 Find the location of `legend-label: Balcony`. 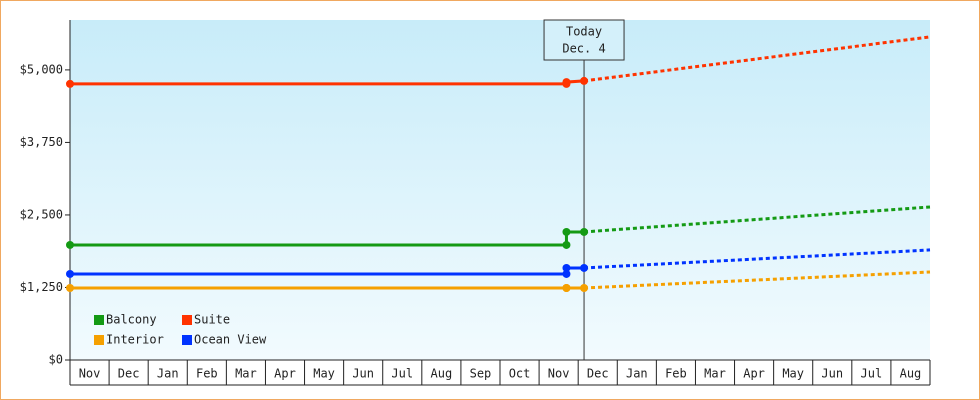

legend-label: Balcony is located at coordinates (131, 320).